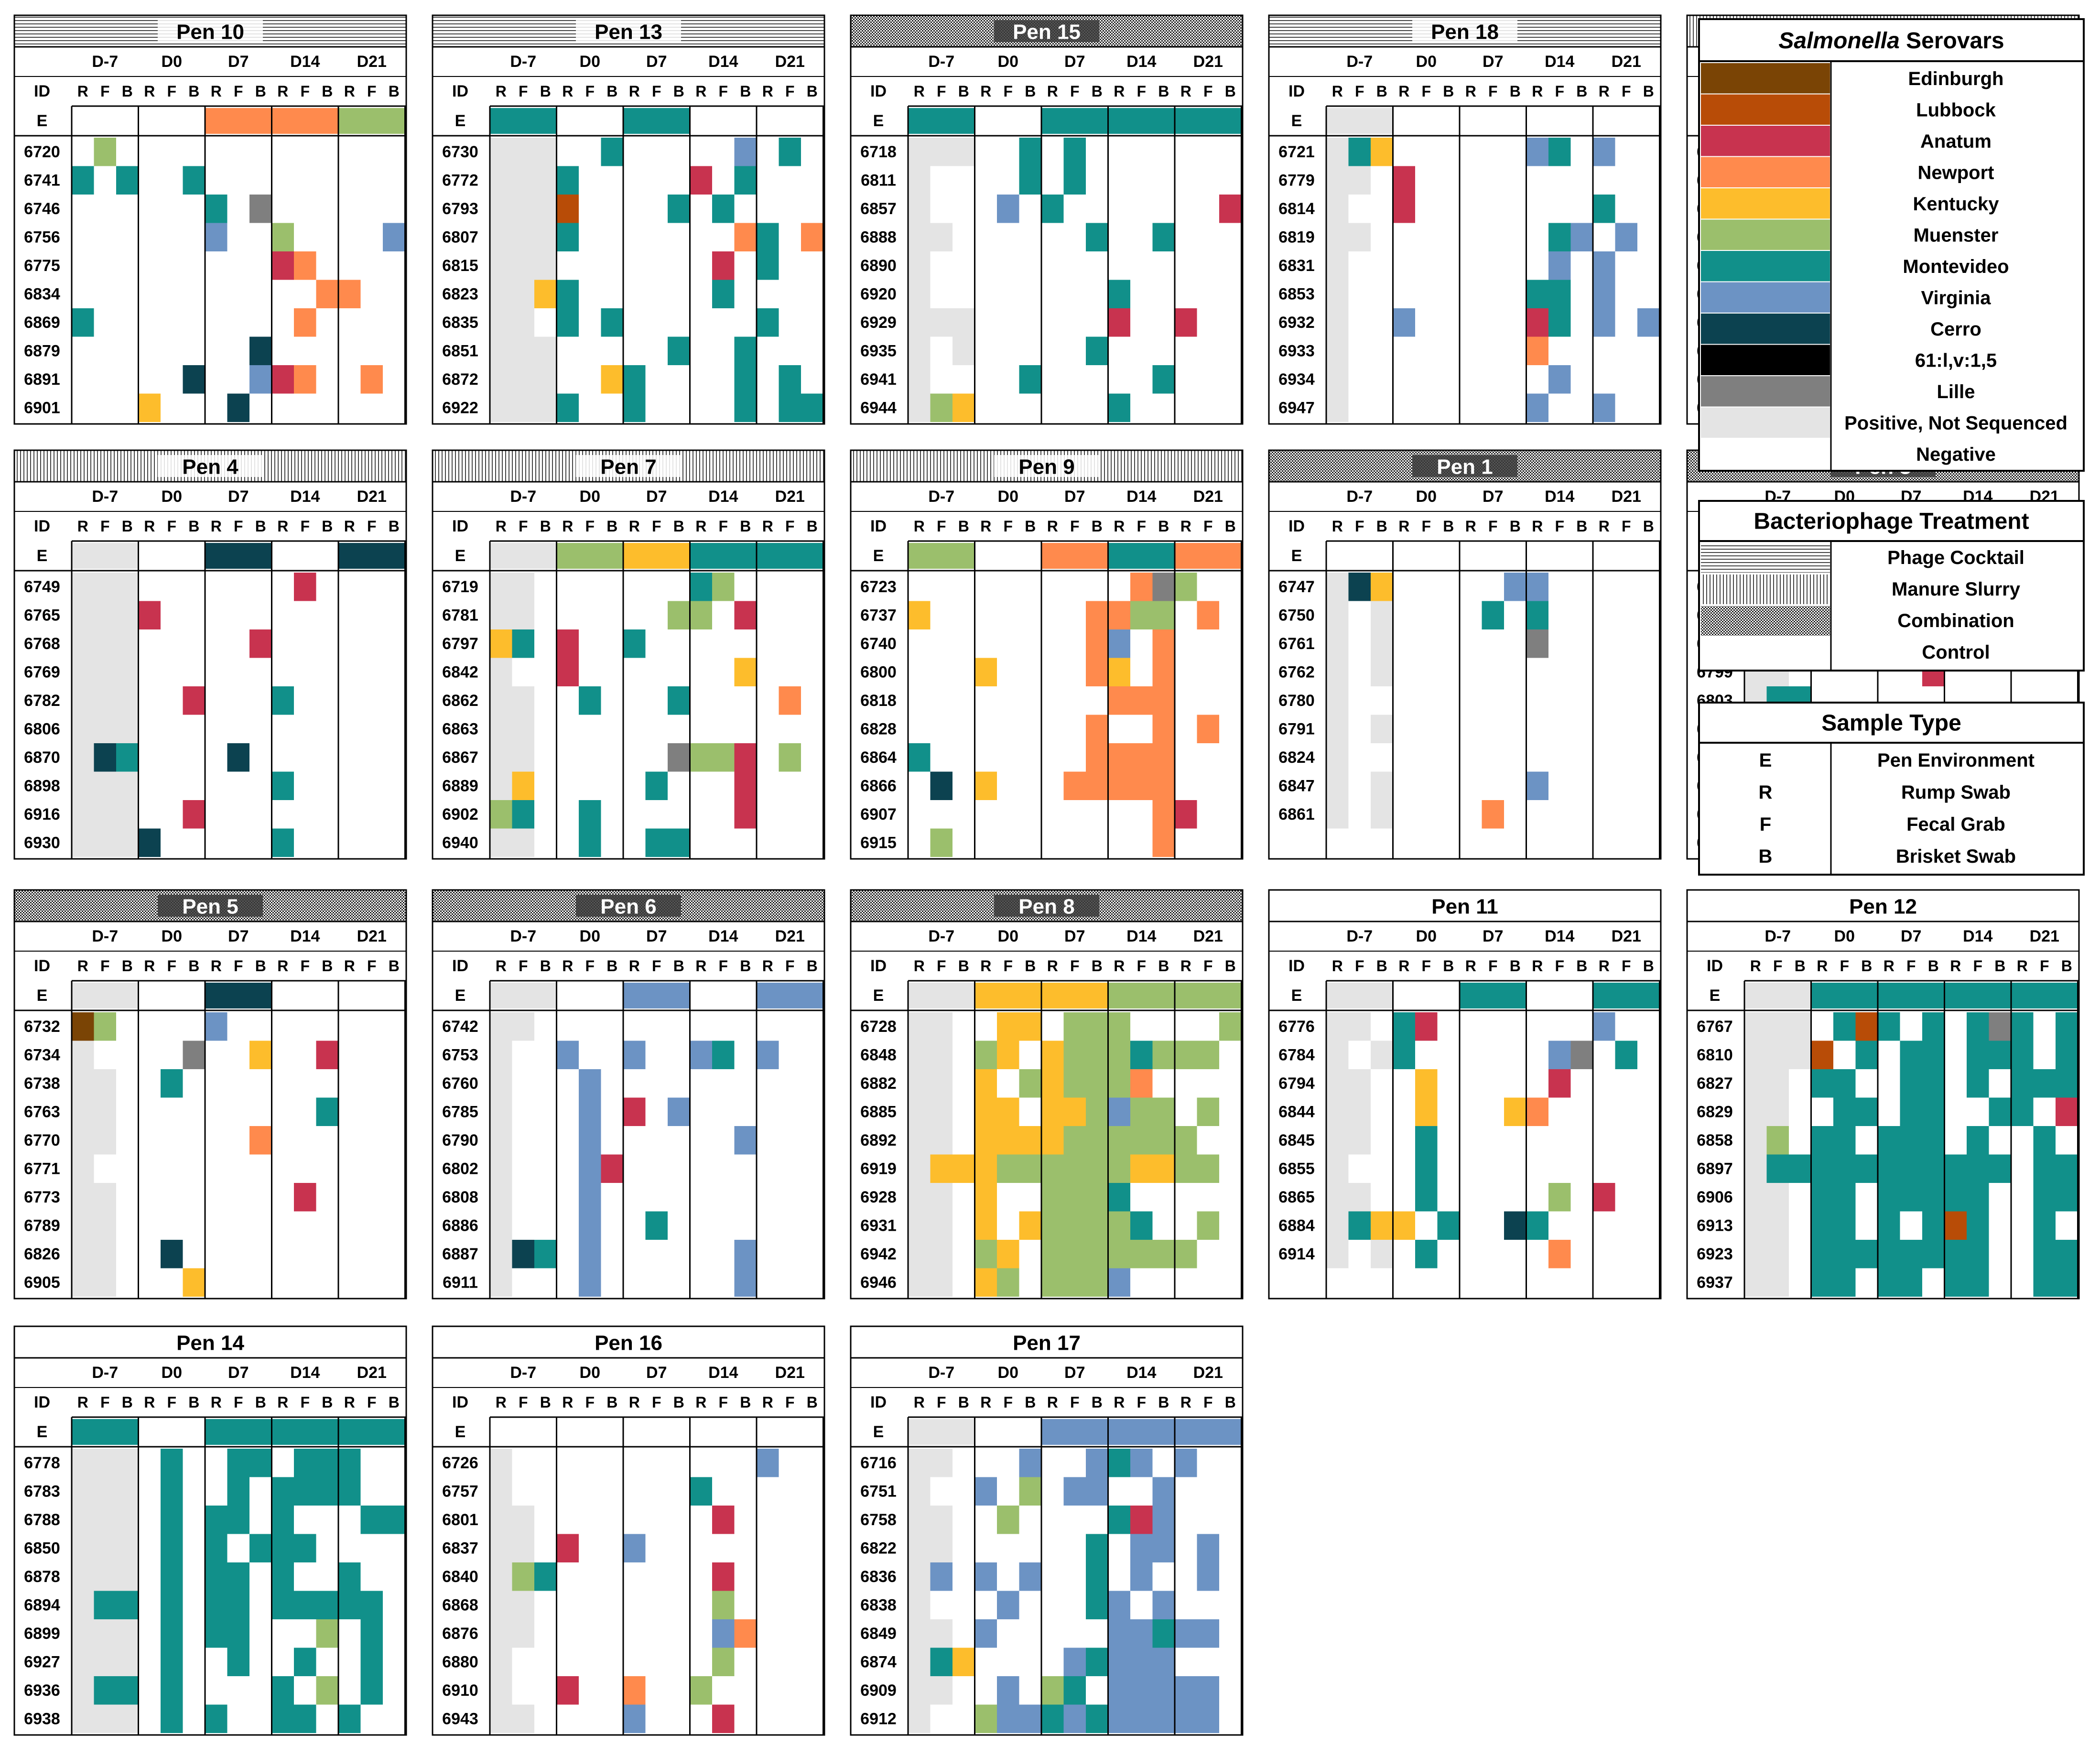 The width and height of the screenshot is (2100, 1745). Describe the element at coordinates (42, 1577) in the screenshot. I see `animal-id: 6878` at that location.